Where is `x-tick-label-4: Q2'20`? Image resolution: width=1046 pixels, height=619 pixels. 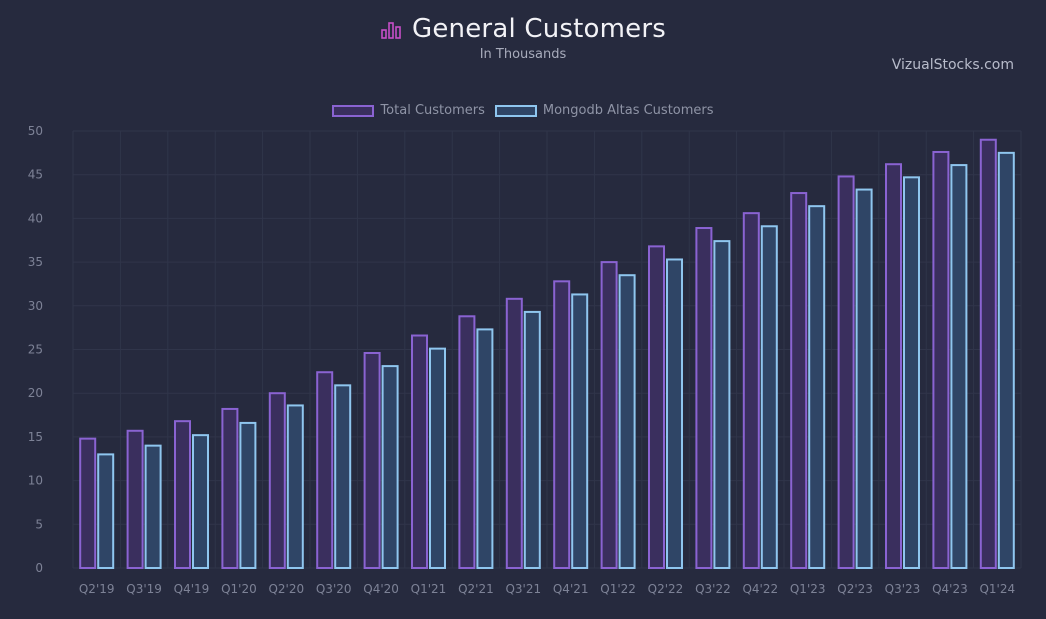
x-tick-label-4: Q2'20 is located at coordinates (286, 589).